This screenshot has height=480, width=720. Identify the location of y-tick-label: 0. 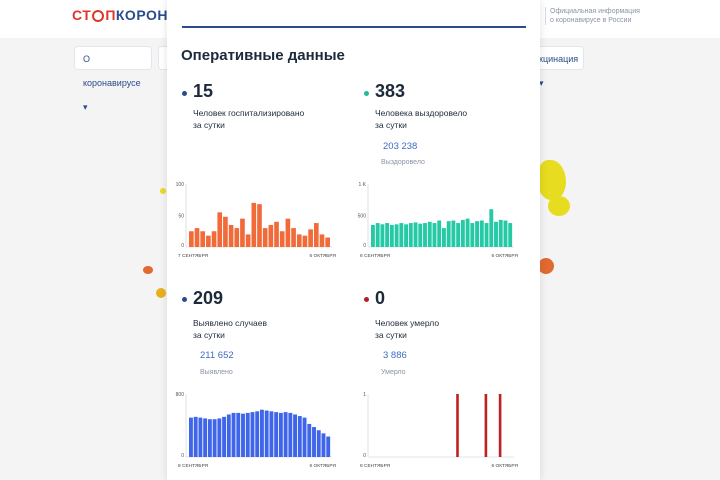
(182, 246).